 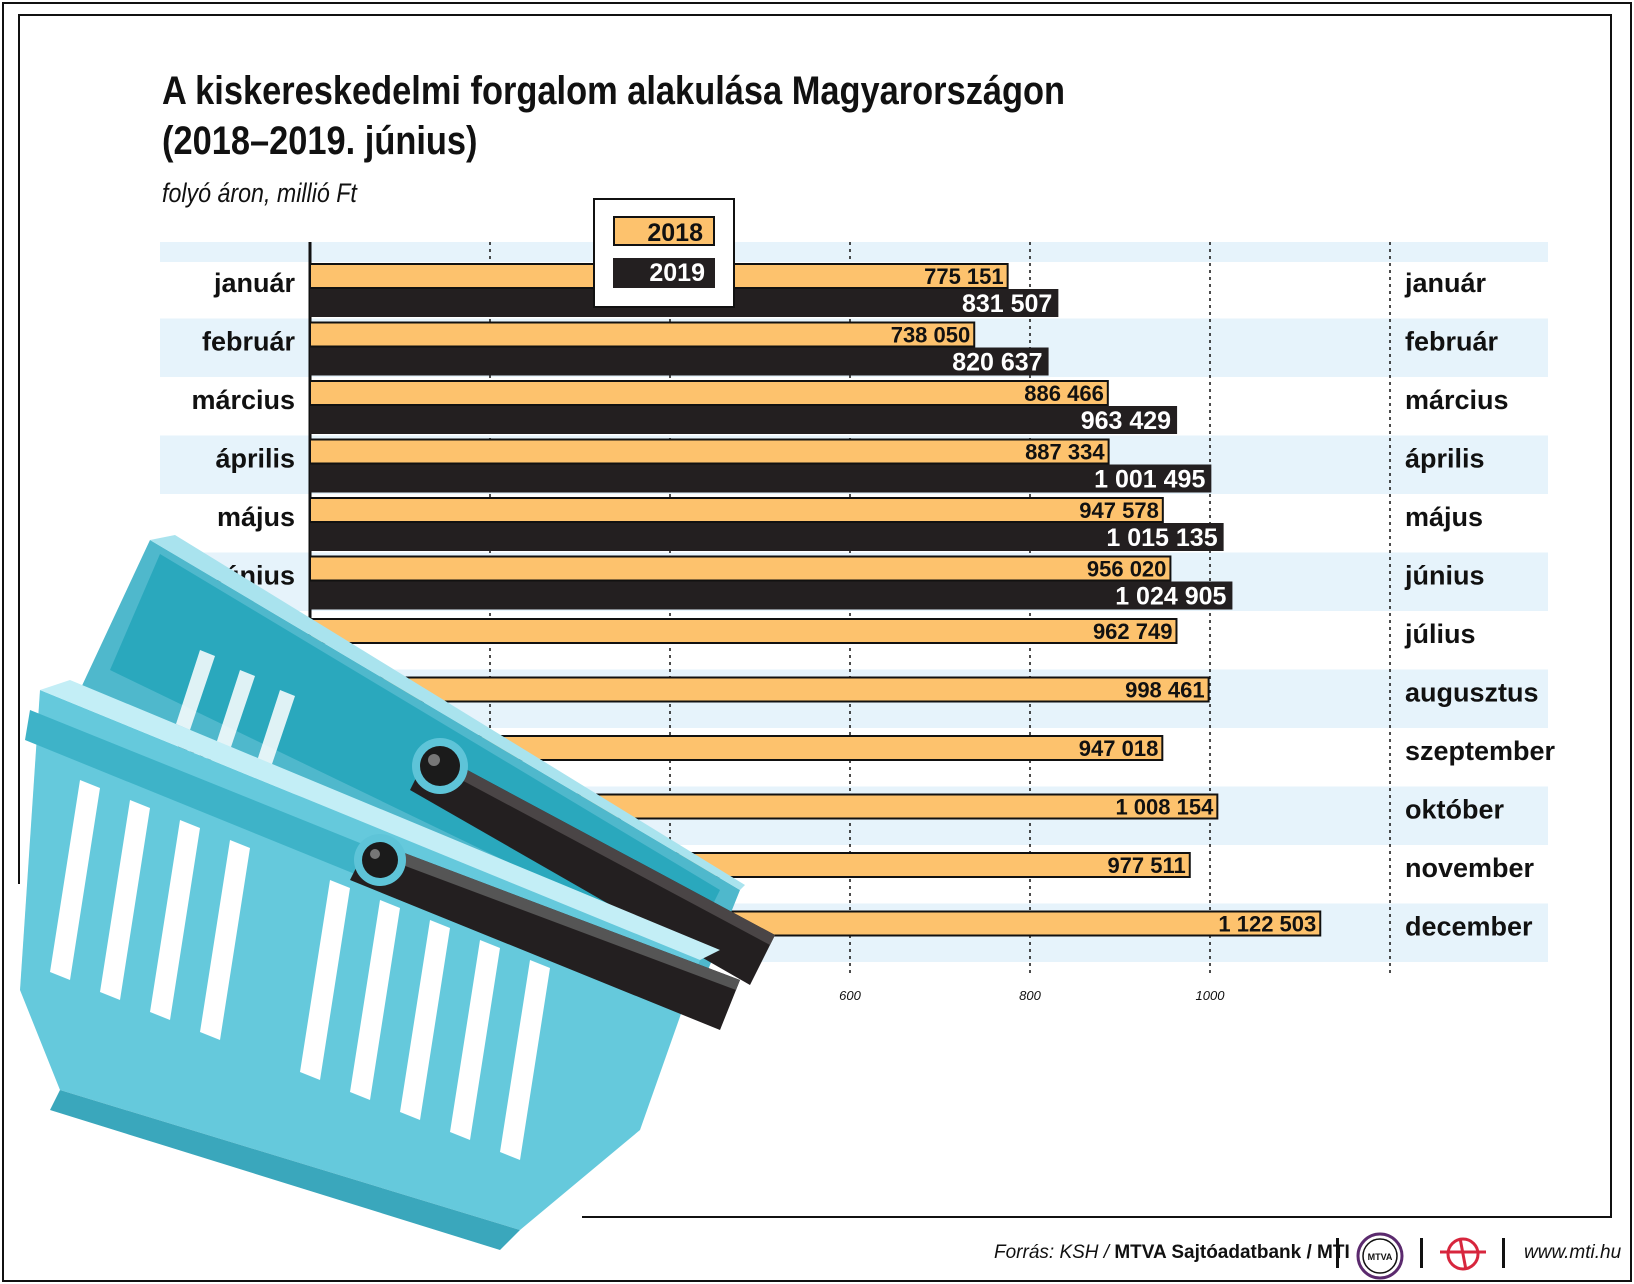 I want to click on source-credit: Forrás: KSH / MTVA Sajtóadatbank / MTI, so click(x=1172, y=1253).